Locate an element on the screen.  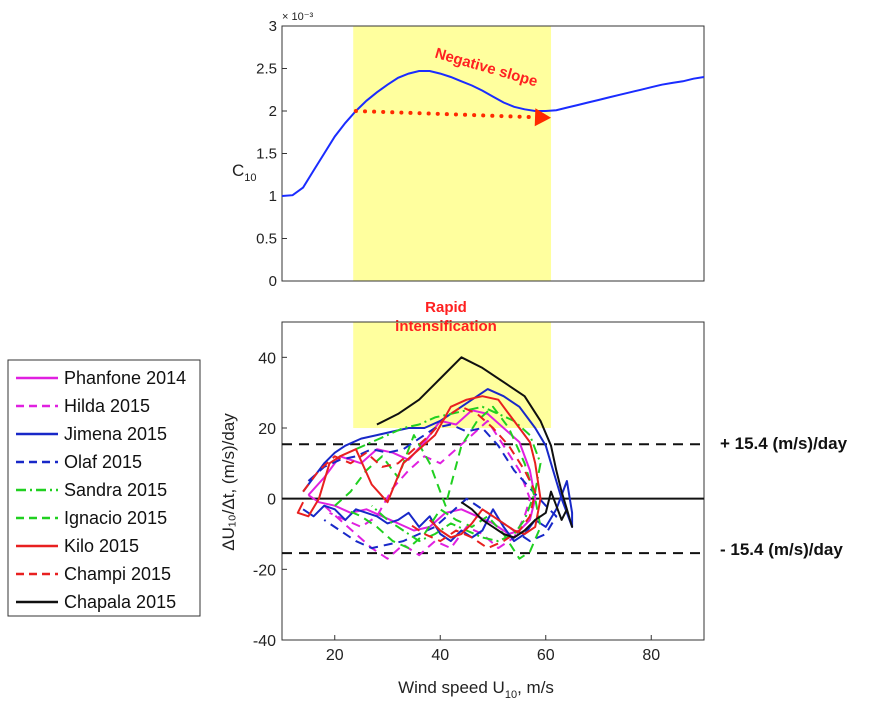
series-line-ignacio-2015 is located at coordinates (438, 482).